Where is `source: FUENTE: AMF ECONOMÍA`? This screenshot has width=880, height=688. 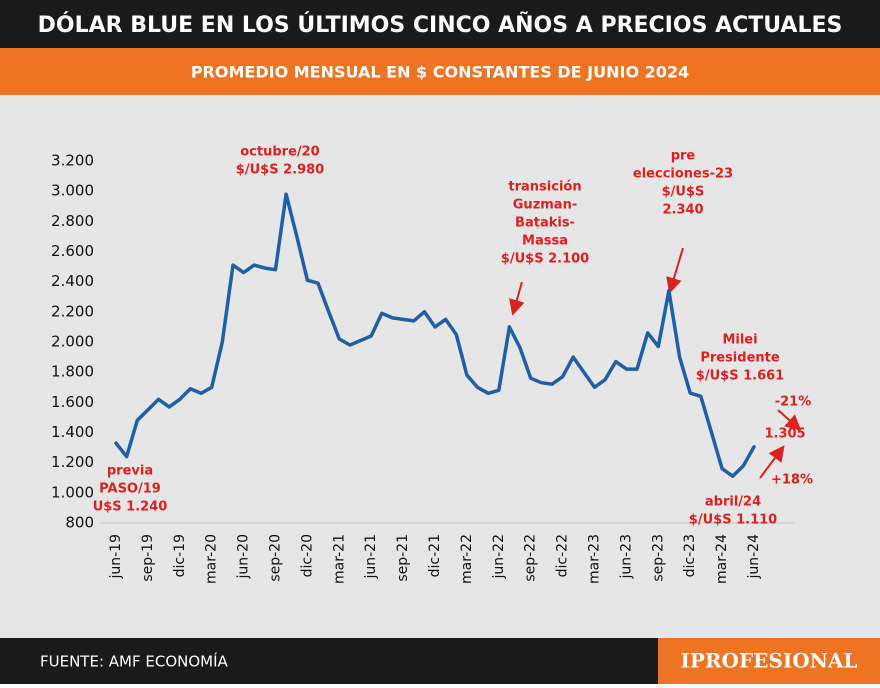
source: FUENTE: AMF ECONOMÍA is located at coordinates (134, 661).